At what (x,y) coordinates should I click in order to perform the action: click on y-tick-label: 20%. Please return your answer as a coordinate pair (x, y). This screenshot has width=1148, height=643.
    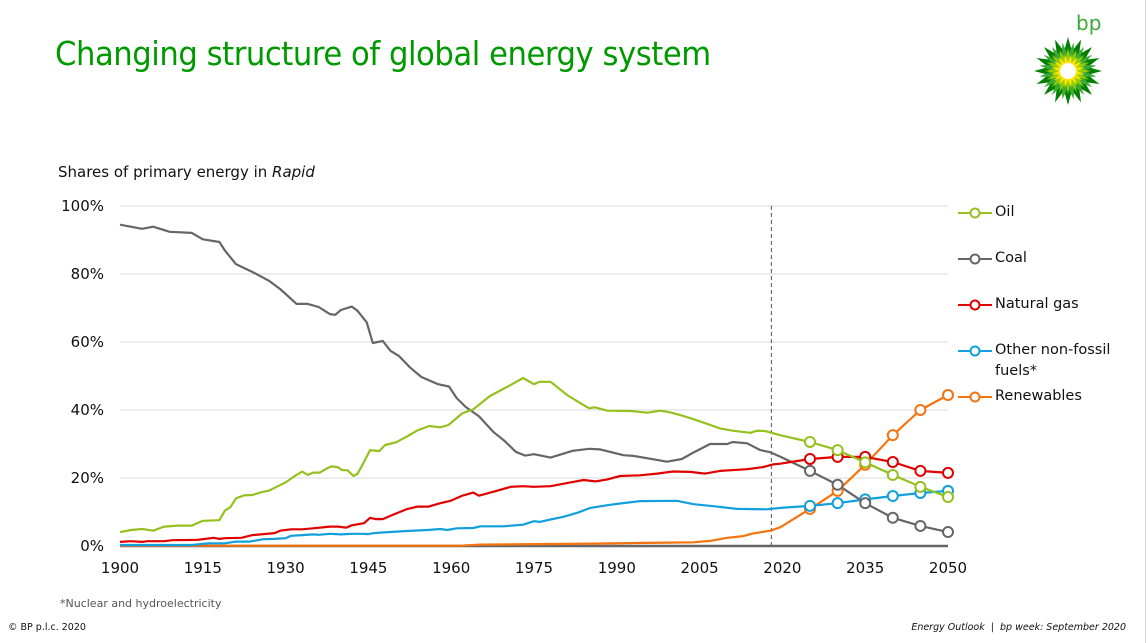
    Looking at the image, I should click on (87, 478).